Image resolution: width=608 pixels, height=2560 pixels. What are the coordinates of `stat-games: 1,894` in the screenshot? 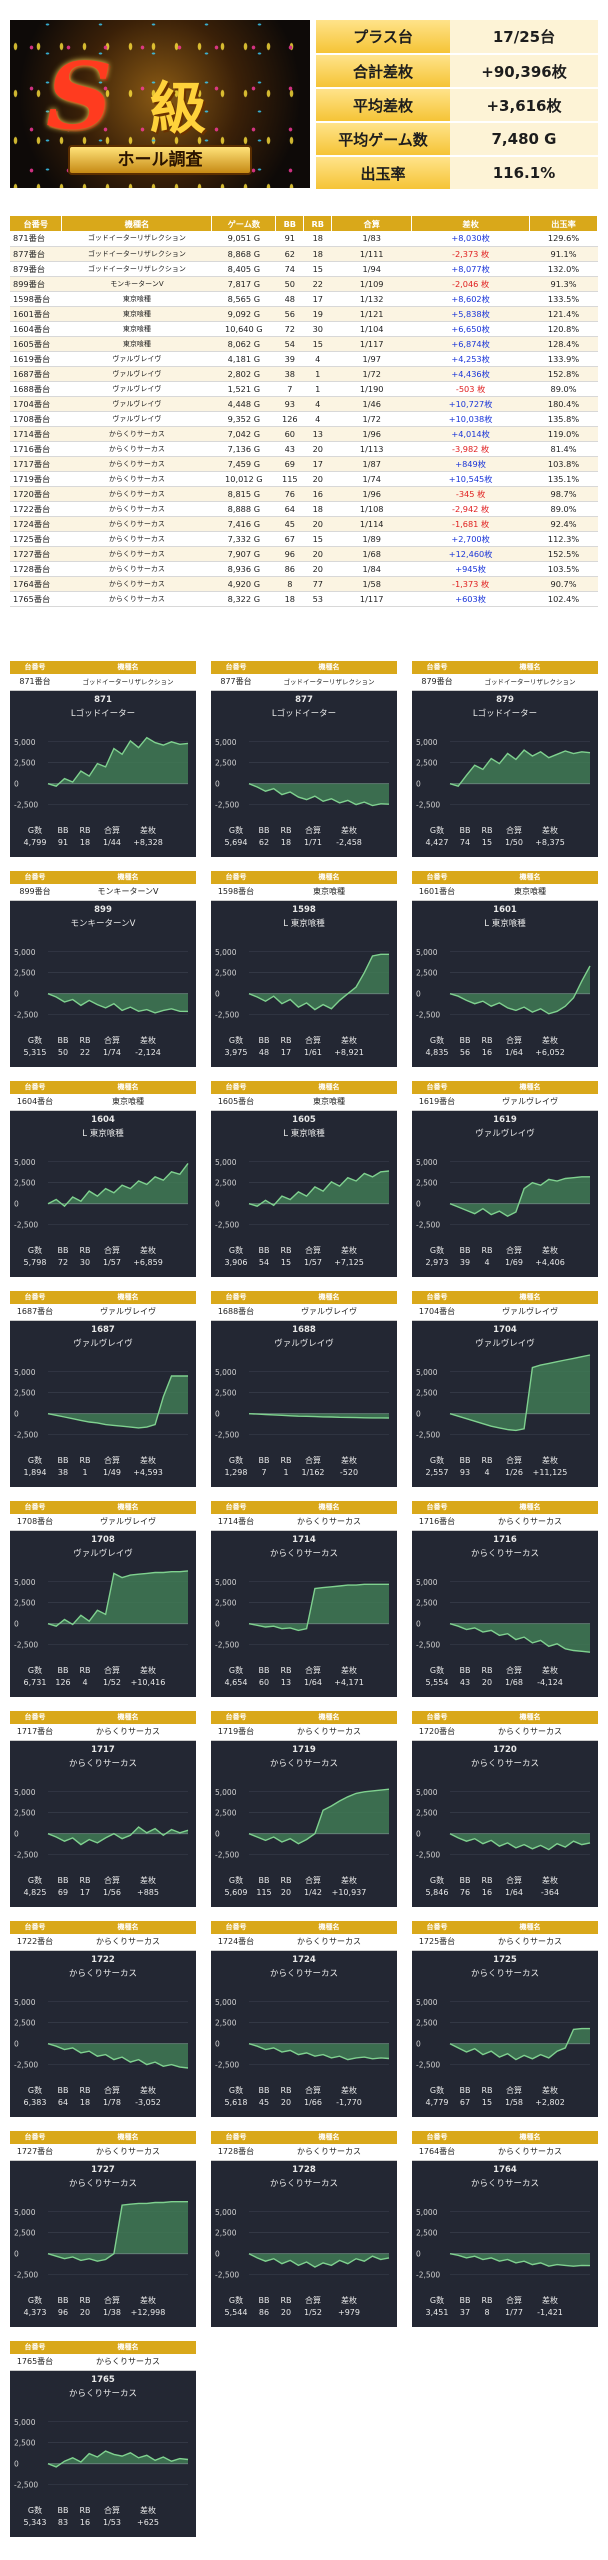 It's located at (35, 1472).